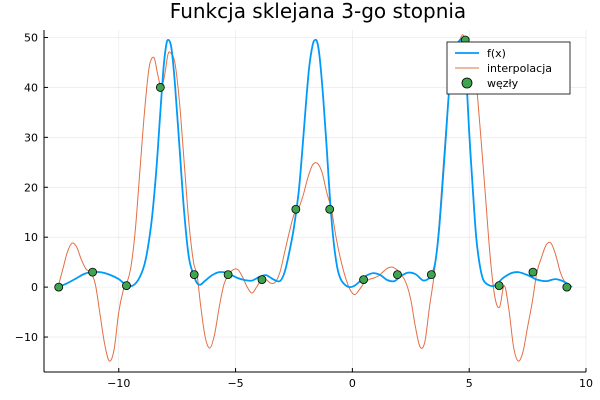 The height and width of the screenshot is (400, 600). I want to click on x-tick-label: −5, so click(235, 383).